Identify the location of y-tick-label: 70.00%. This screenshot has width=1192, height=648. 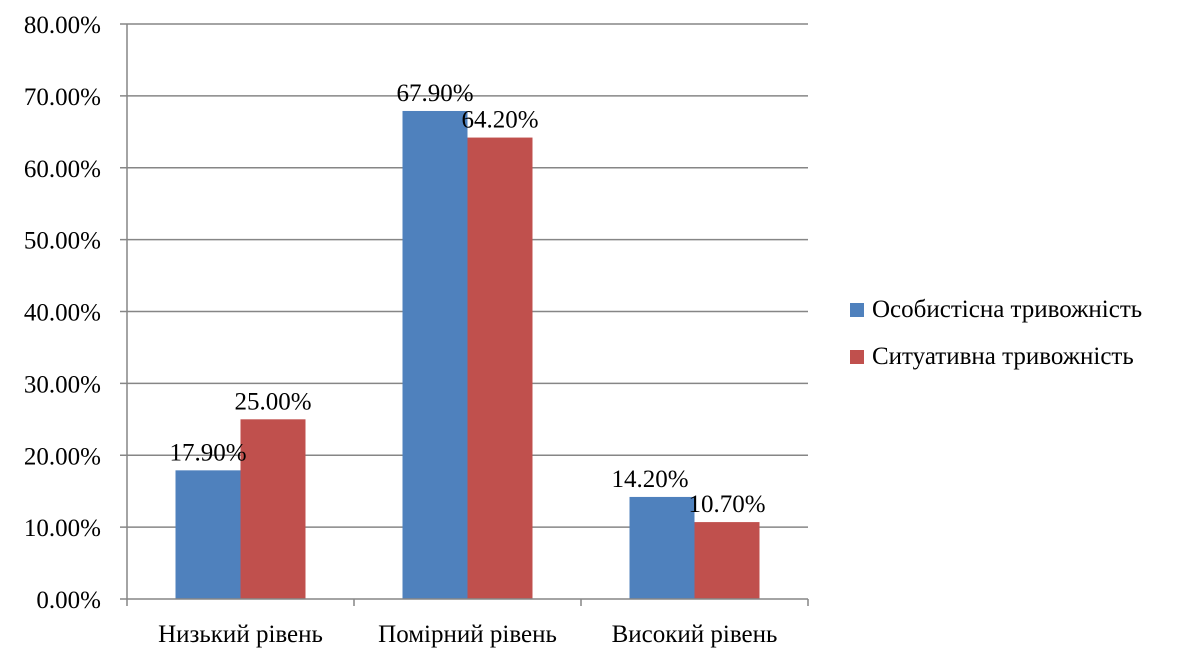
(62, 97).